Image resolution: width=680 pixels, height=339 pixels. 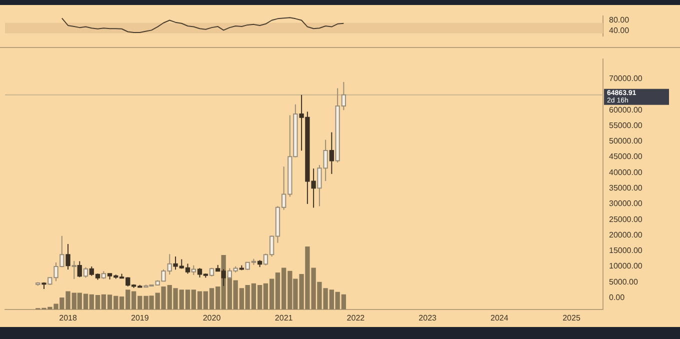 What do you see at coordinates (626, 109) in the screenshot?
I see `y-tick-label: 60000.00` at bounding box center [626, 109].